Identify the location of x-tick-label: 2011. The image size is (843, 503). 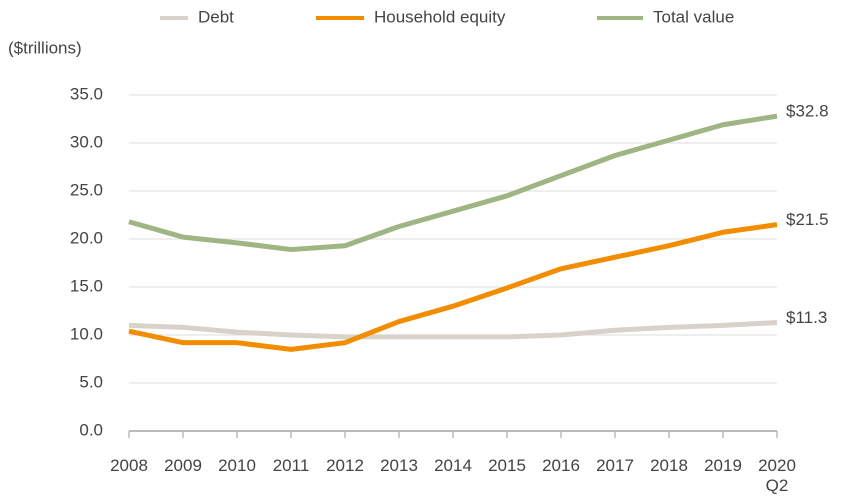
(291, 465).